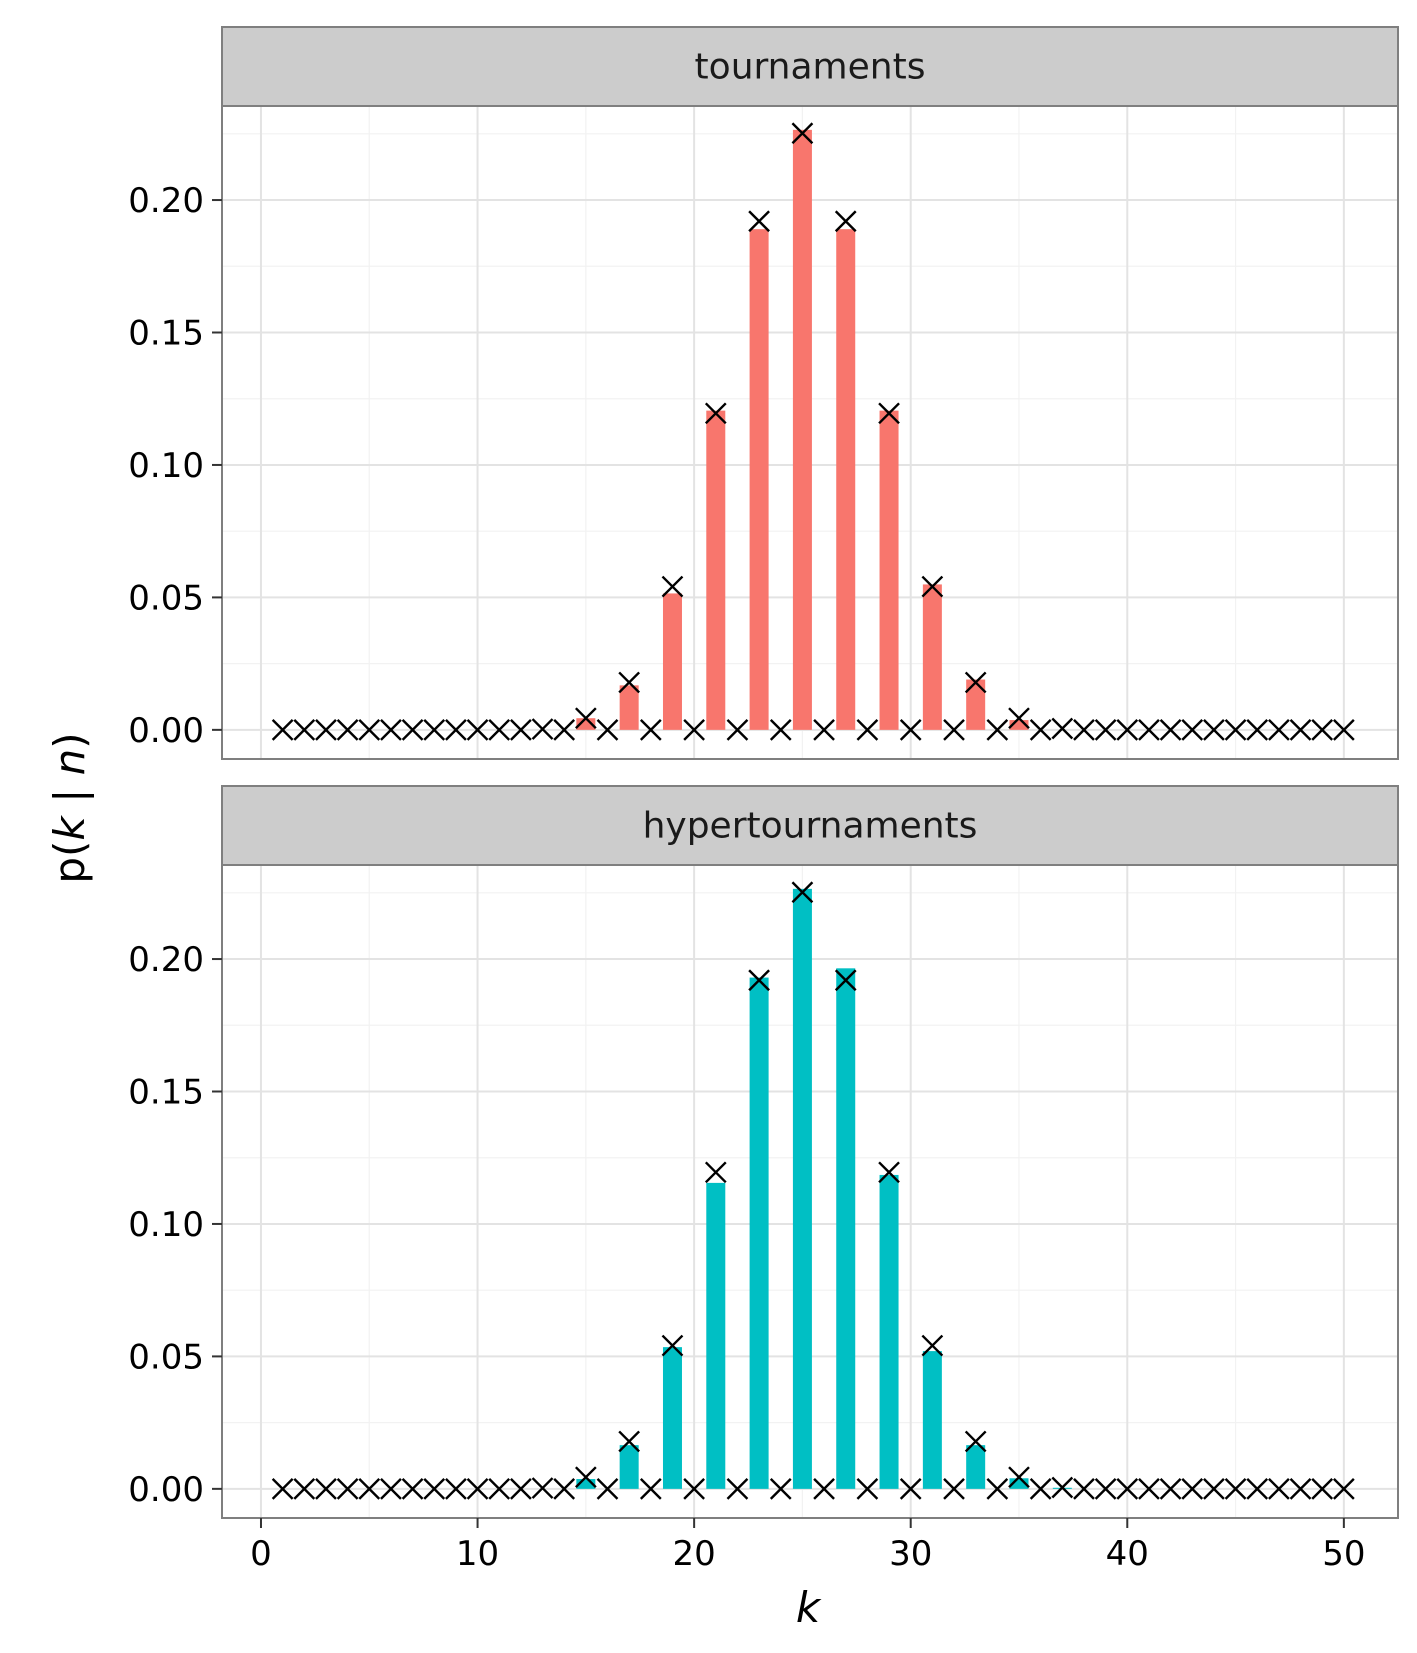  What do you see at coordinates (810, 826) in the screenshot?
I see `strip-label: hypertournaments` at bounding box center [810, 826].